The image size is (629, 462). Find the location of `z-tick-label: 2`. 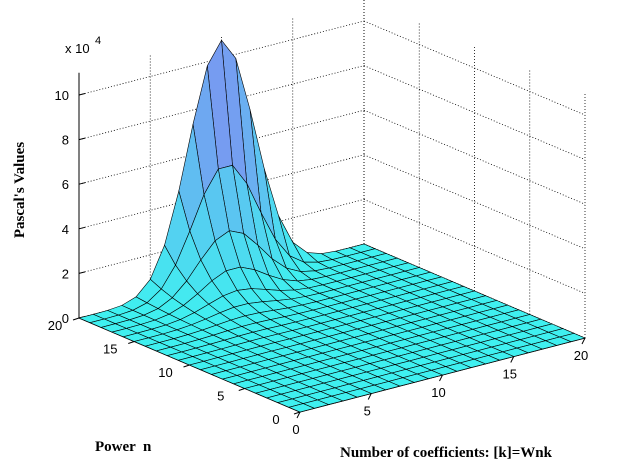

z-tick-label: 2 is located at coordinates (65, 273).